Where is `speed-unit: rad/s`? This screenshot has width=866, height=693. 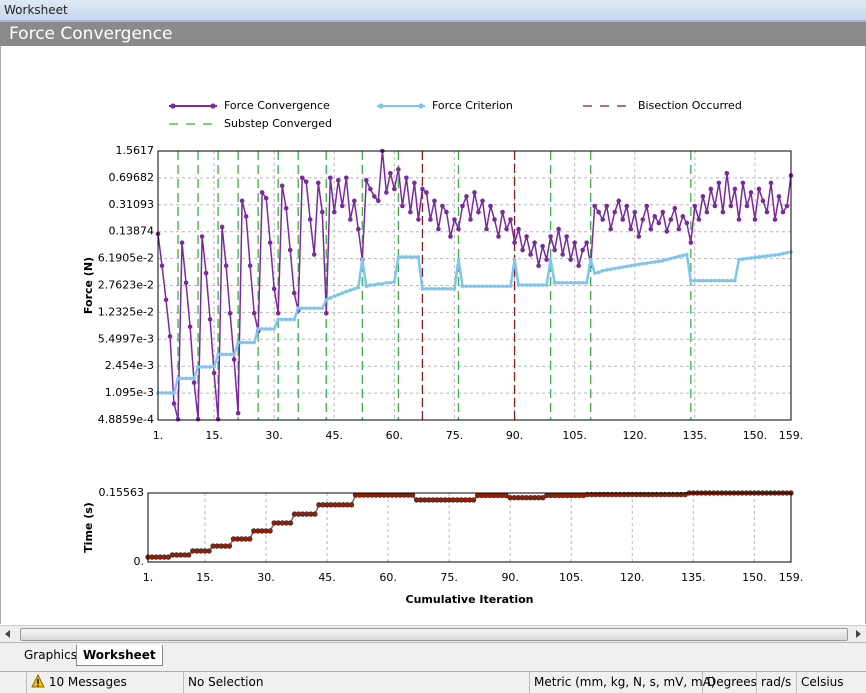 speed-unit: rad/s is located at coordinates (776, 682).